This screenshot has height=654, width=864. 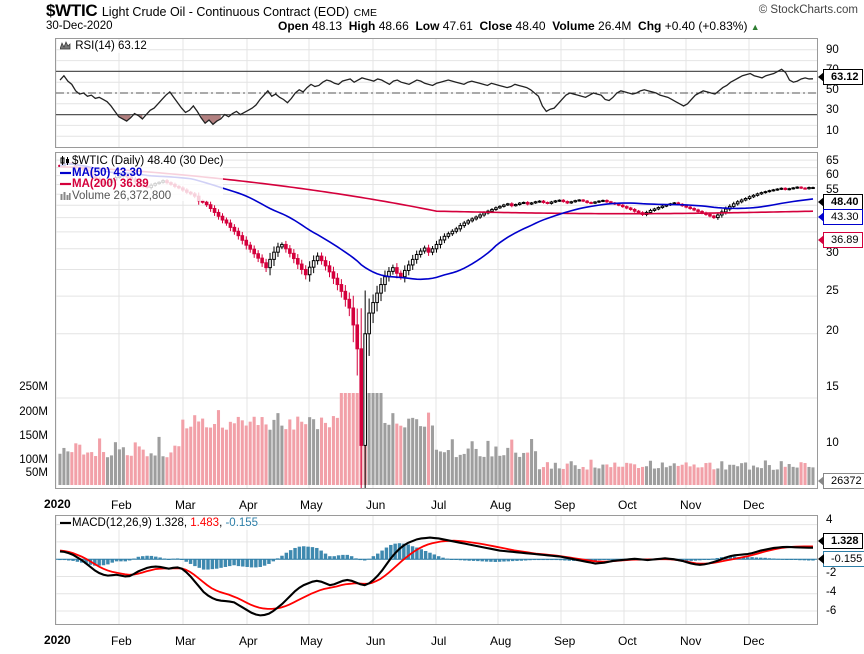 I want to click on macd-ytick-minus2: -2, so click(x=831, y=573).